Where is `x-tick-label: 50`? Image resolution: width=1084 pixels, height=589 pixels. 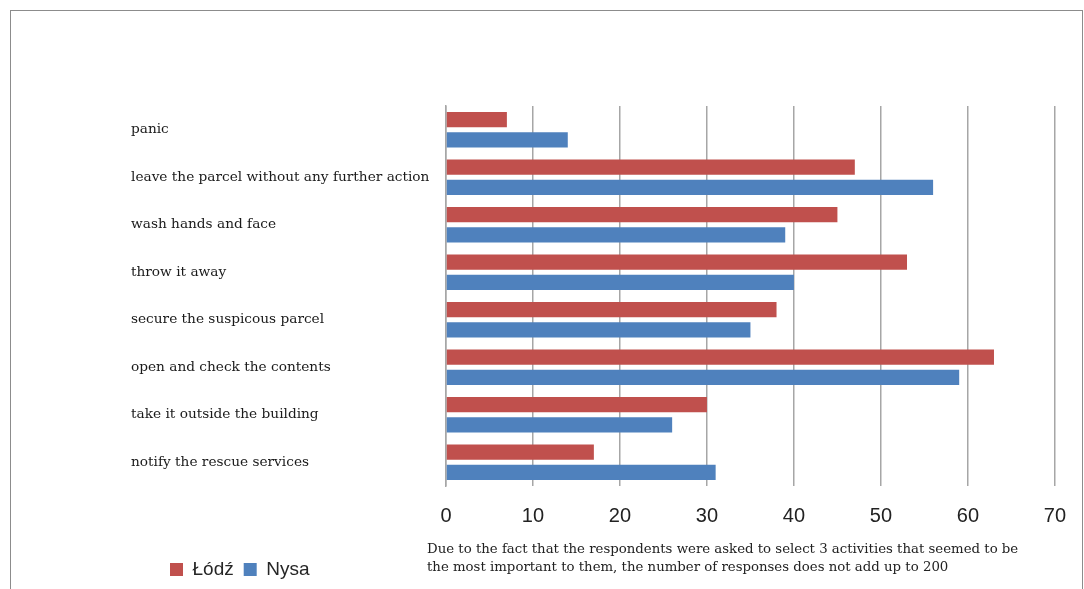
x-tick-label: 50 is located at coordinates (881, 514).